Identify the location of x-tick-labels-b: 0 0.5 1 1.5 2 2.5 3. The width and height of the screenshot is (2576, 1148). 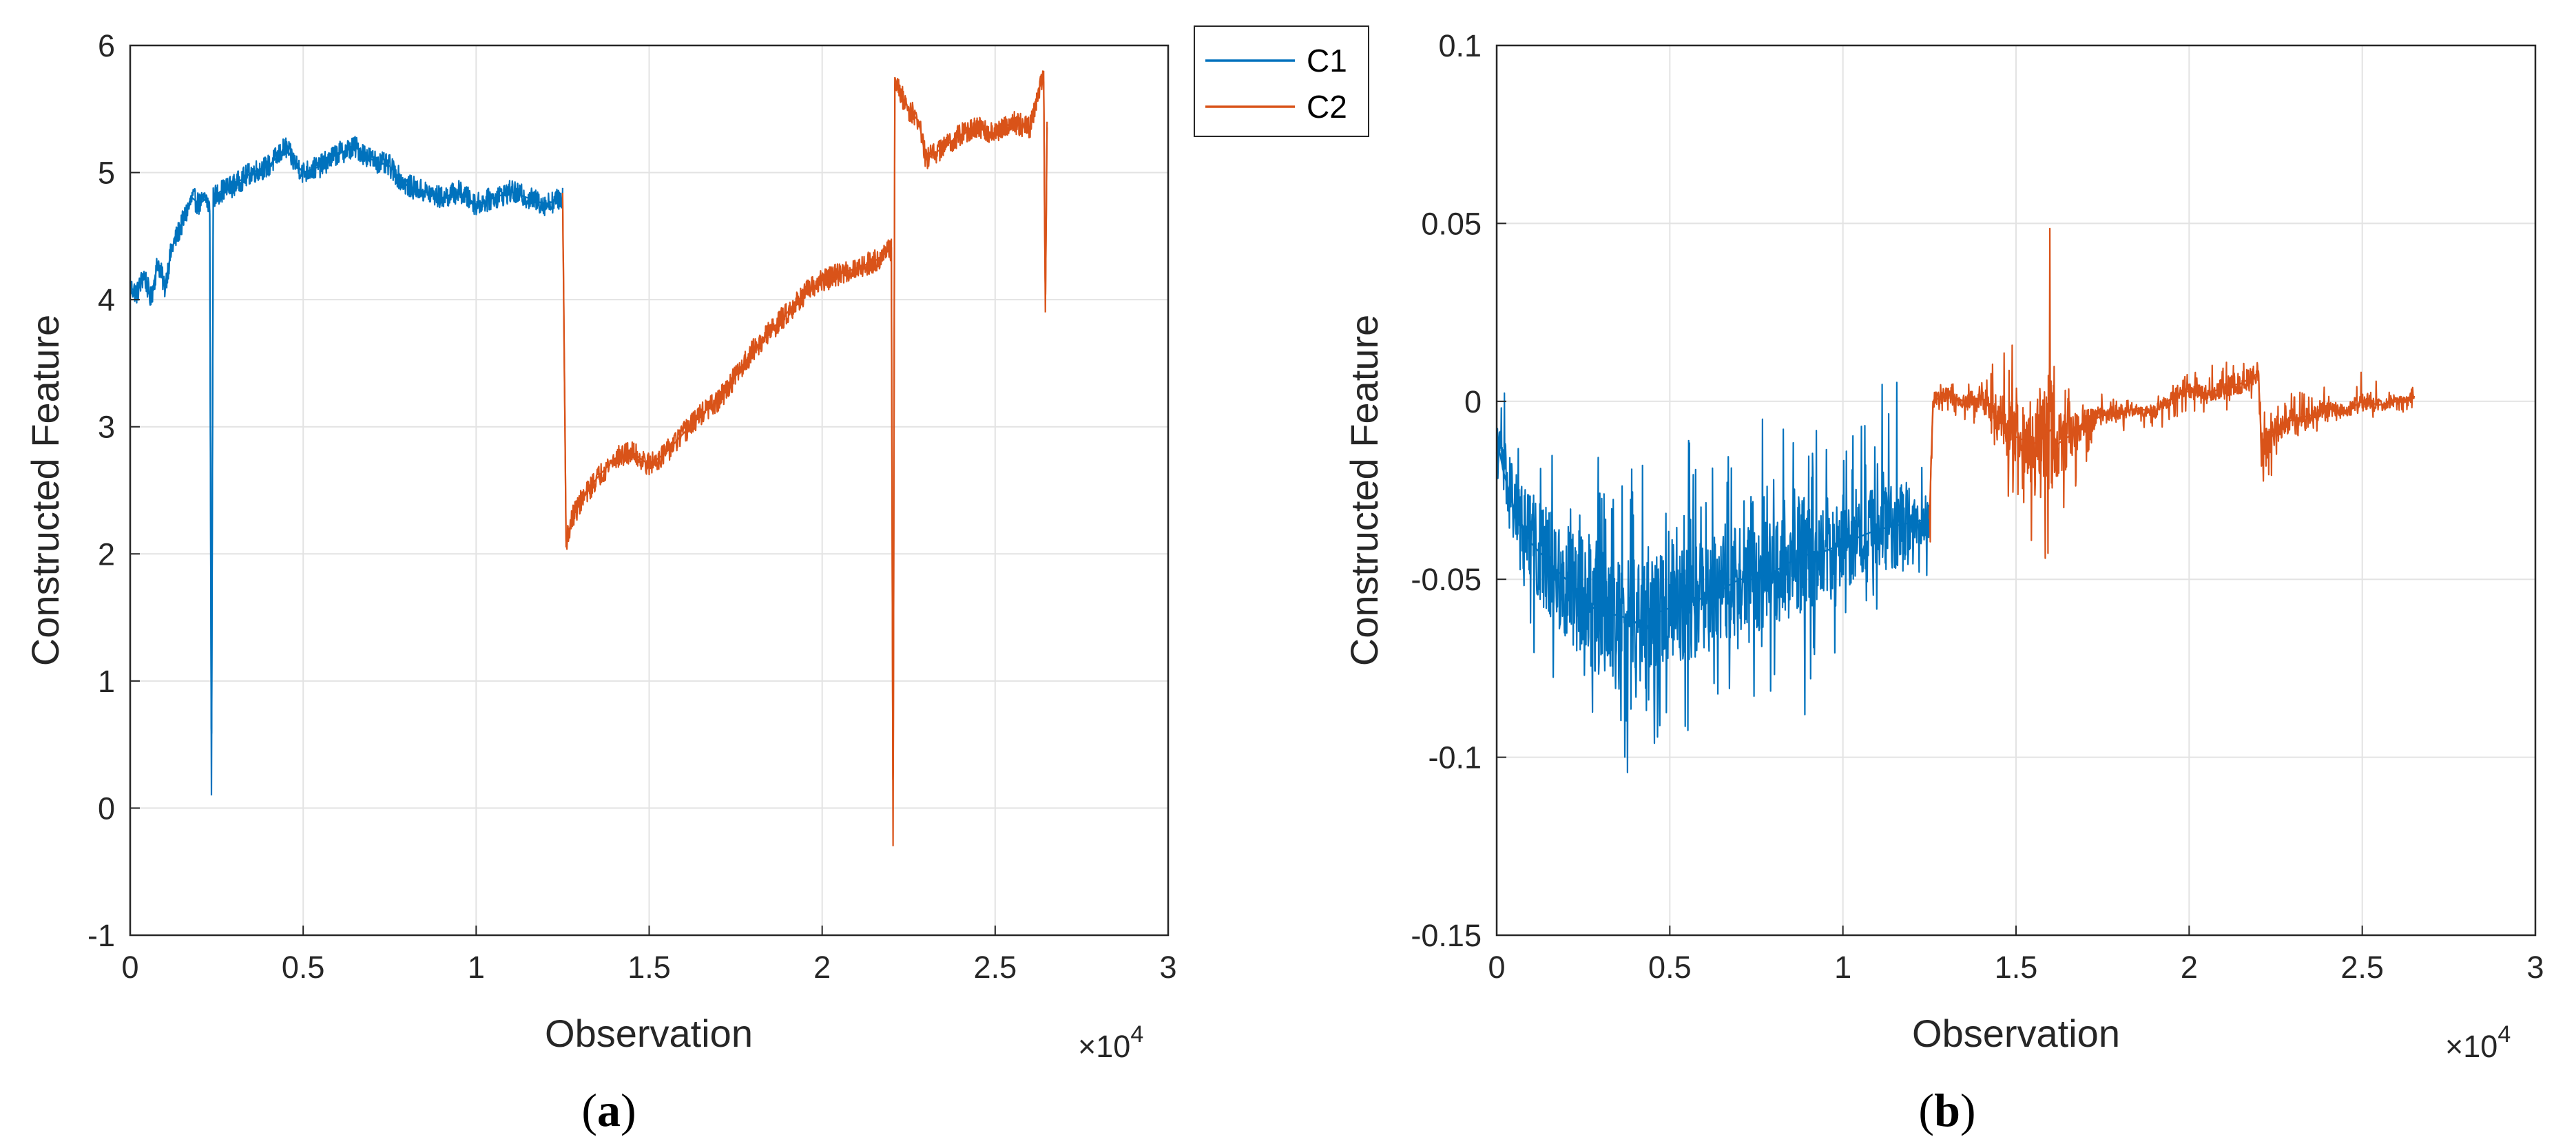
(2016, 967).